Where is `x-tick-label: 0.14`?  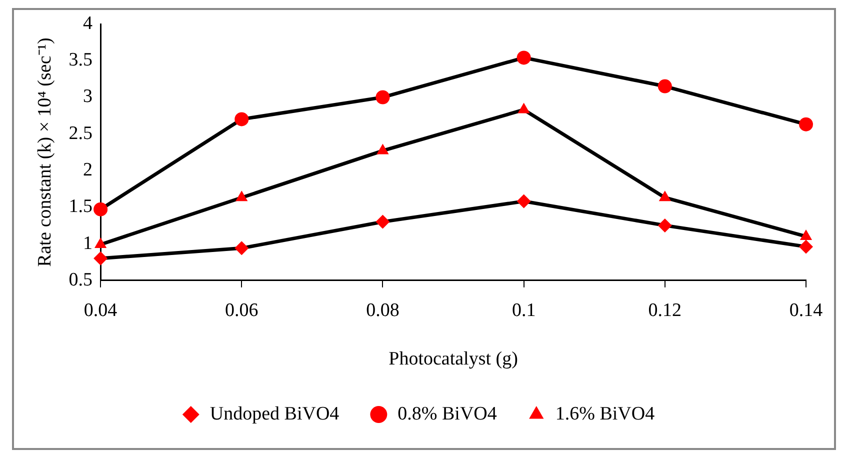
x-tick-label: 0.14 is located at coordinates (806, 310).